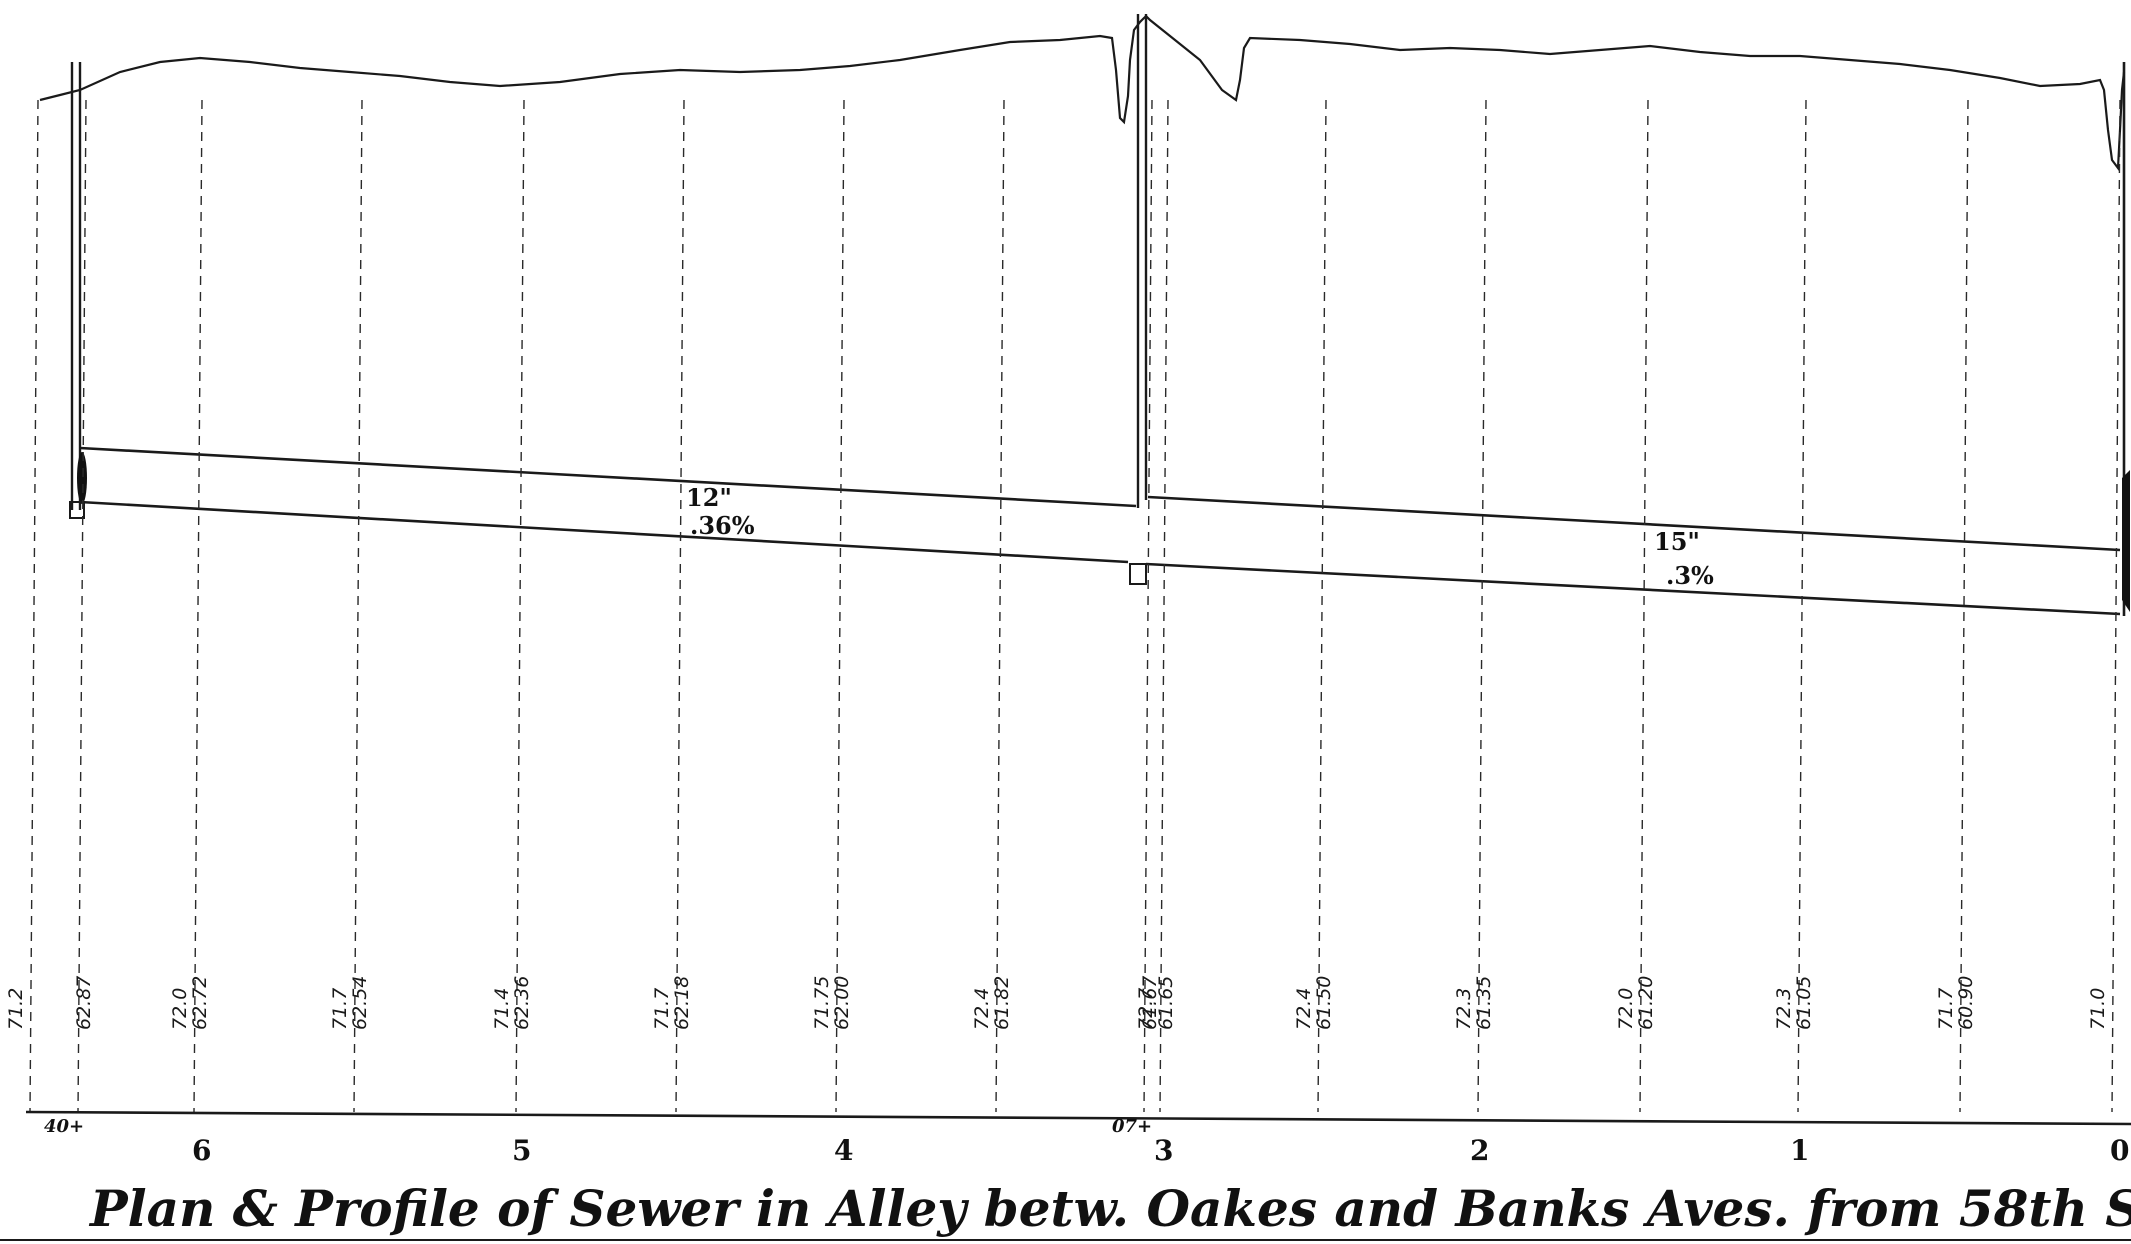 The image size is (2131, 1244). Describe the element at coordinates (1677, 541) in the screenshot. I see `pipe-15-size-label: 15"` at that location.